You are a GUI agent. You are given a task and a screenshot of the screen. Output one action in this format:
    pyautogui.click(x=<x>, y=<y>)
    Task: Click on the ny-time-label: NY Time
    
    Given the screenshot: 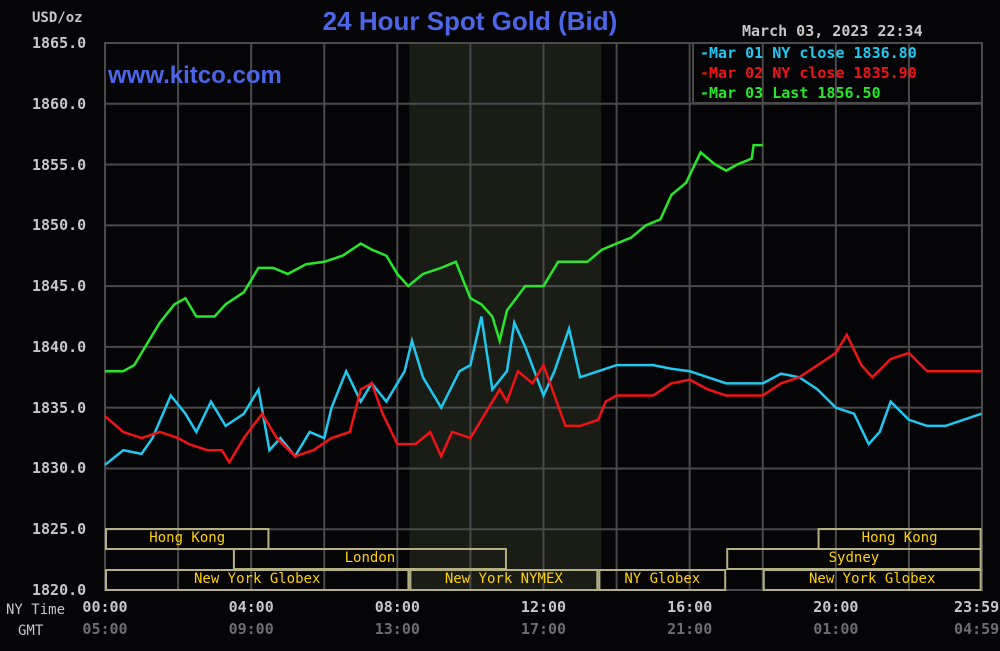 What is the action you would take?
    pyautogui.click(x=36, y=610)
    